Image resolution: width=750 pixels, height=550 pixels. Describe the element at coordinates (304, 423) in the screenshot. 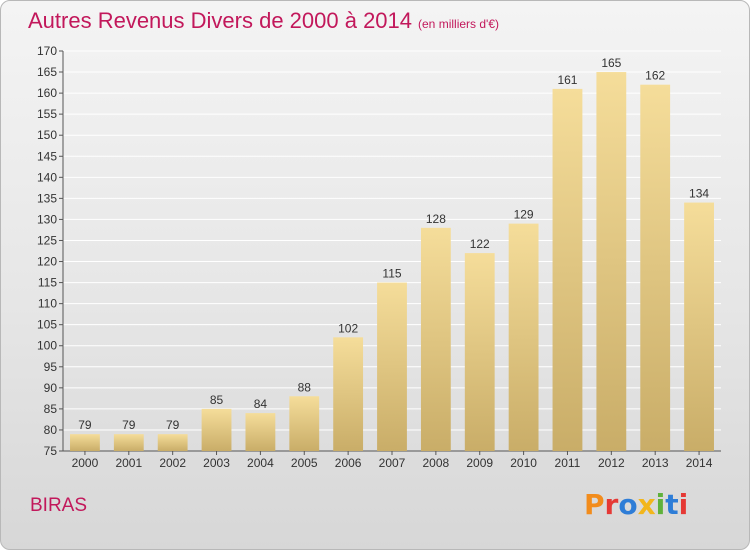

I see `bar-2005` at that location.